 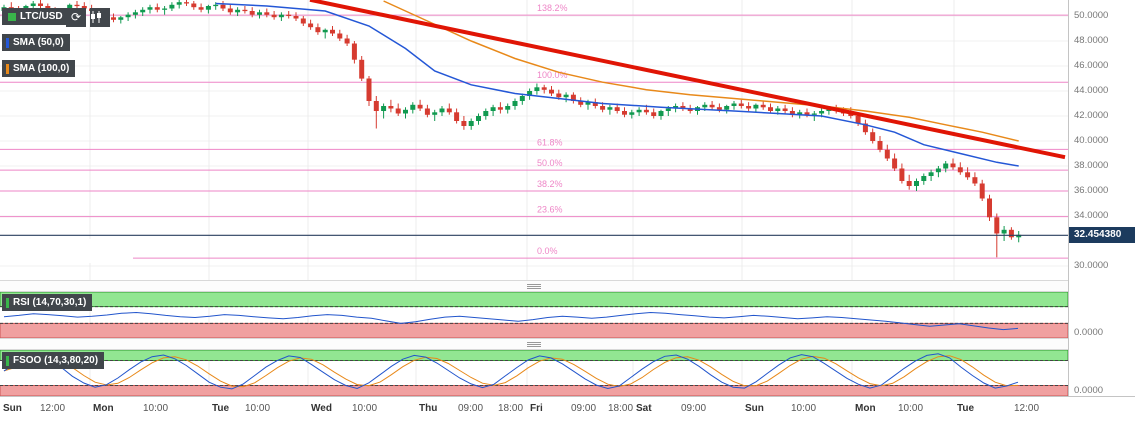 What do you see at coordinates (1089, 390) in the screenshot?
I see `fsoo-axis-zero-label: 0.0000` at bounding box center [1089, 390].